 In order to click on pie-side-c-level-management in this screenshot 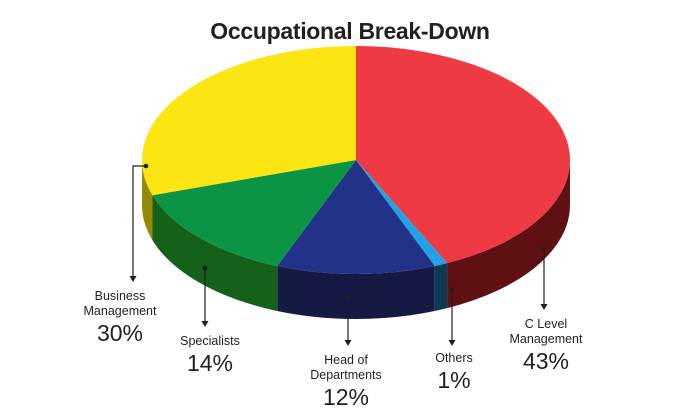, I will do `click(508, 234)`.